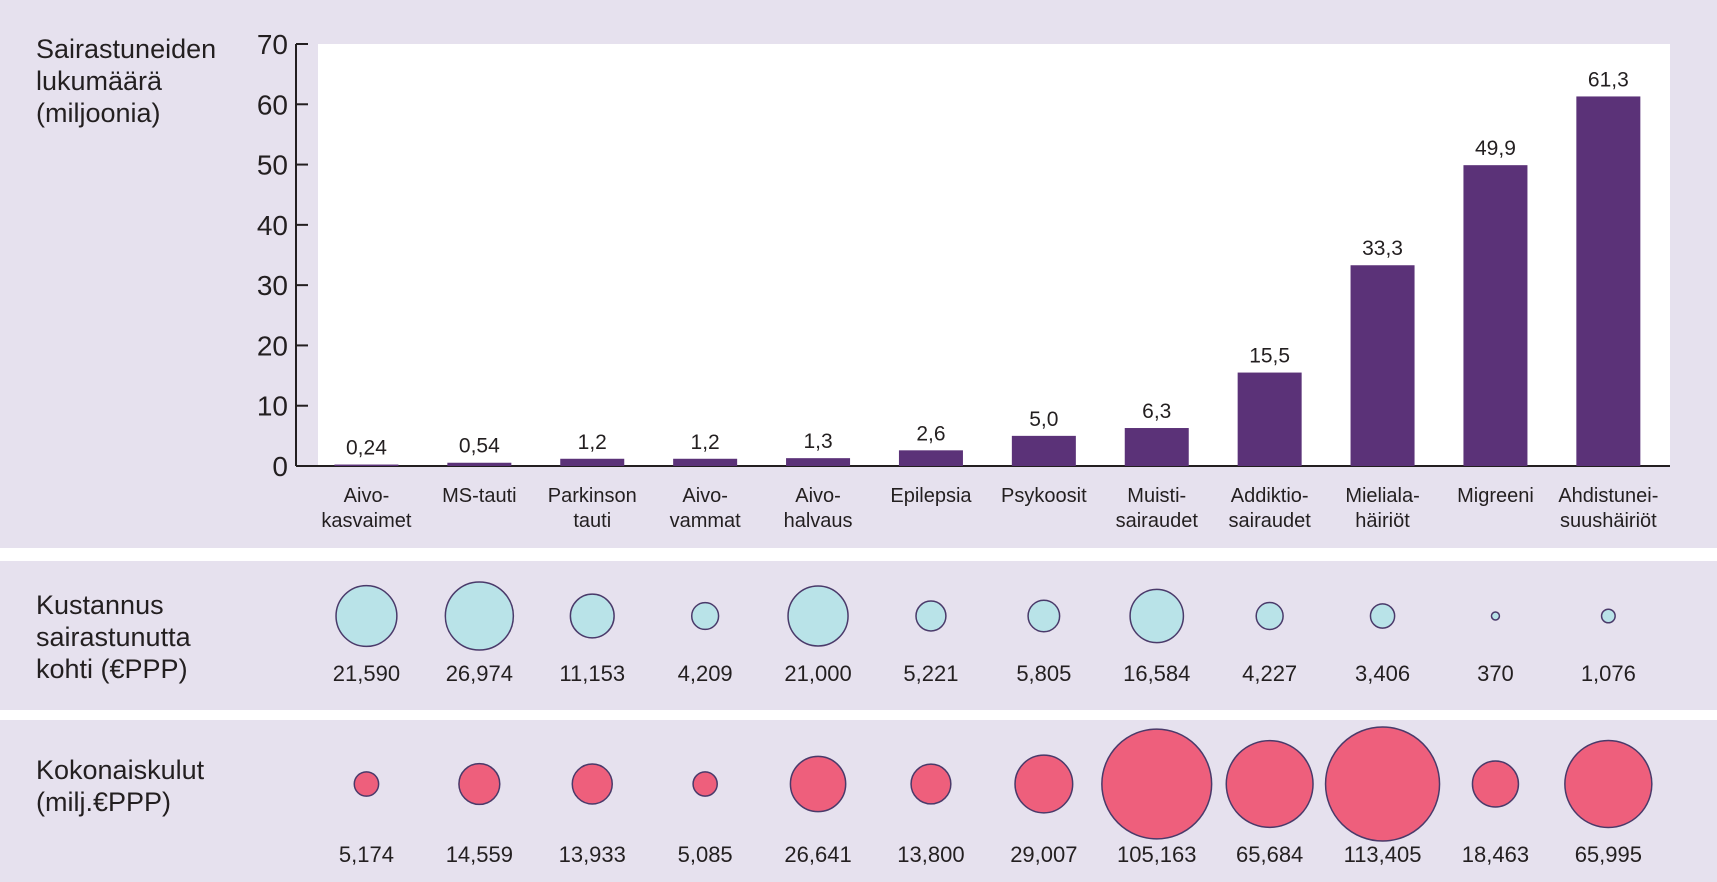 The width and height of the screenshot is (1717, 882). I want to click on value-label: 5,085, so click(705, 854).